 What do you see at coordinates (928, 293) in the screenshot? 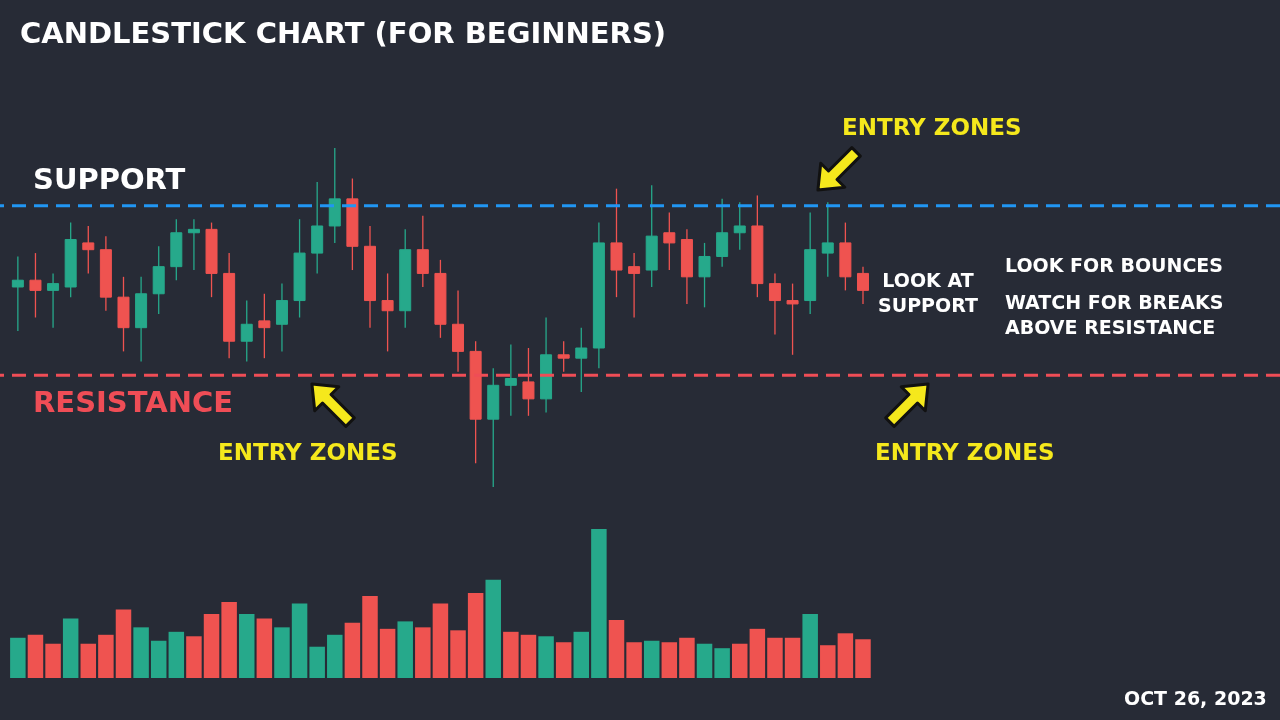
I see `text: LOOK AT SUPPORT` at bounding box center [928, 293].